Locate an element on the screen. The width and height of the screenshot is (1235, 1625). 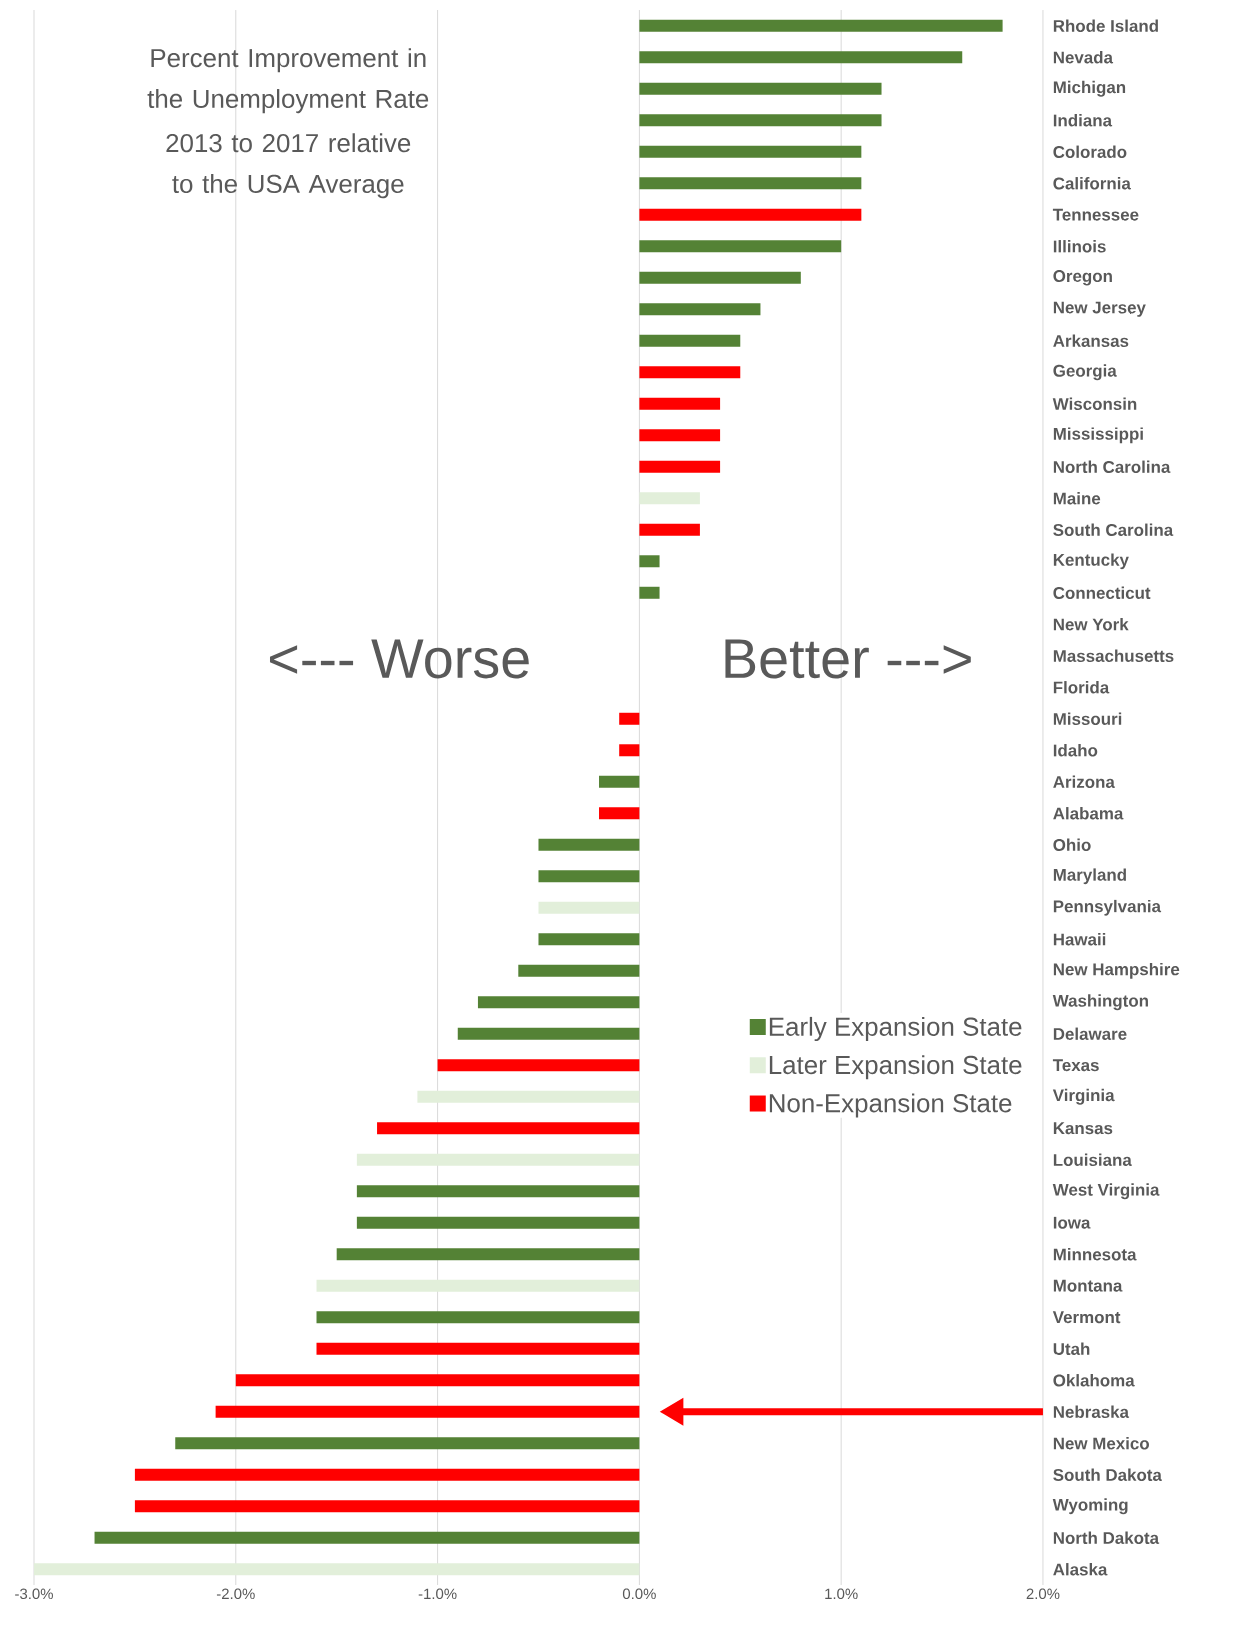
y-tick-label: Alaska is located at coordinates (1080, 1569).